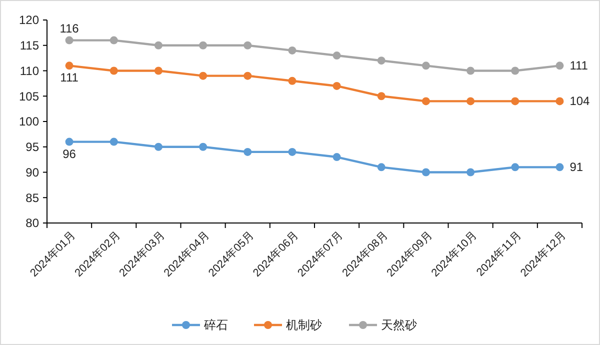  What do you see at coordinates (29, 121) in the screenshot?
I see `y-tick-label: 100` at bounding box center [29, 121].